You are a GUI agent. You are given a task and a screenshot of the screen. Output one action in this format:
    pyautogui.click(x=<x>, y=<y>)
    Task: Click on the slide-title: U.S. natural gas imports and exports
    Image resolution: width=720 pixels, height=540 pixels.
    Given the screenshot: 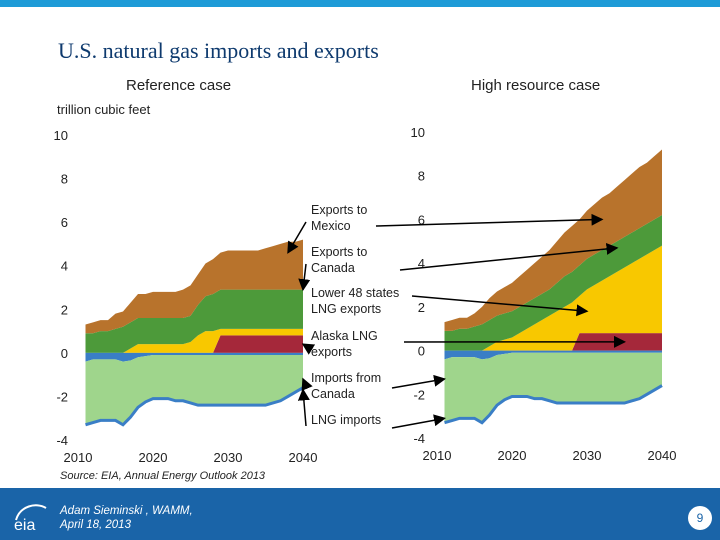 What is the action you would take?
    pyautogui.click(x=218, y=50)
    